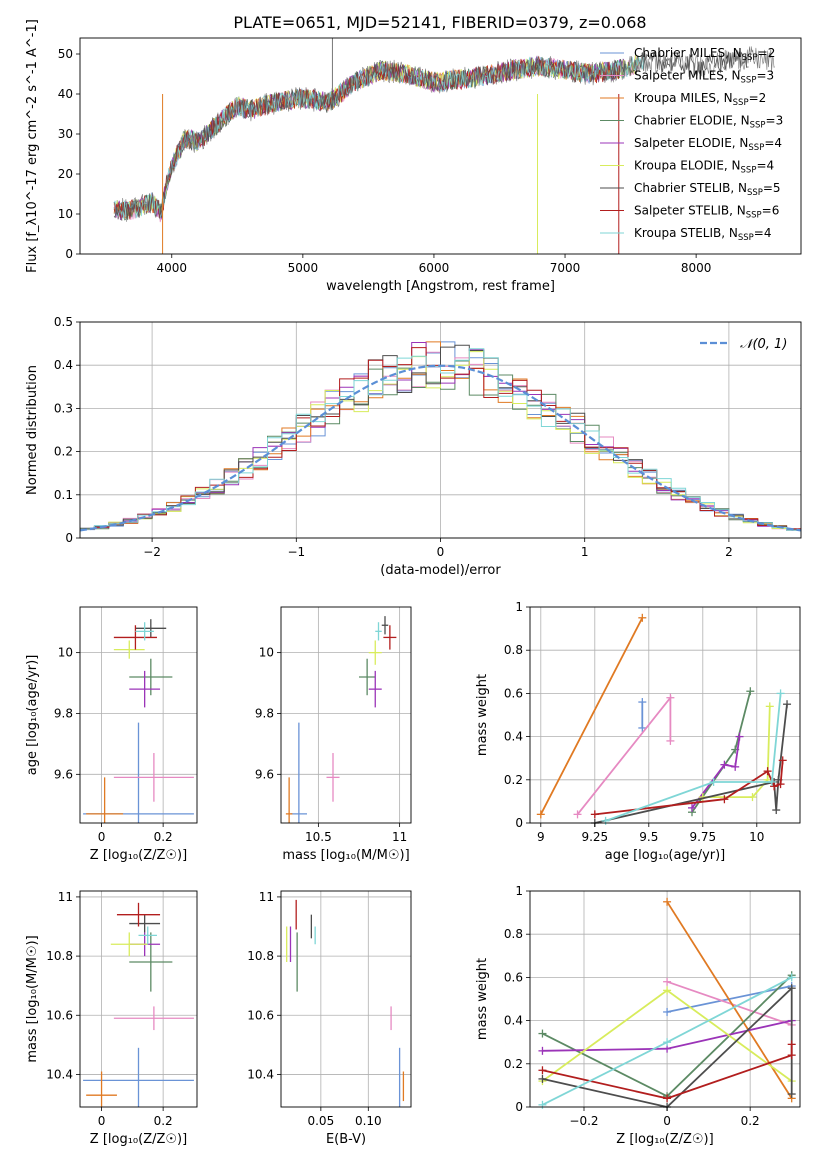  Describe the element at coordinates (565, 268) in the screenshot. I see `x-tick-label: 7000` at that location.